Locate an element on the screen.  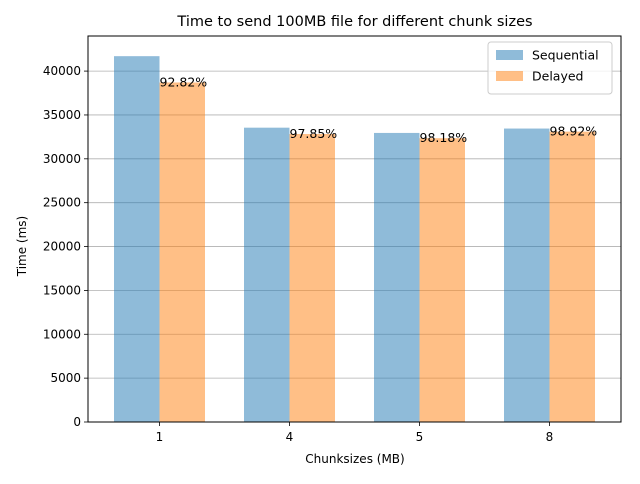
y-tick-label: 15000 is located at coordinates (62, 290).